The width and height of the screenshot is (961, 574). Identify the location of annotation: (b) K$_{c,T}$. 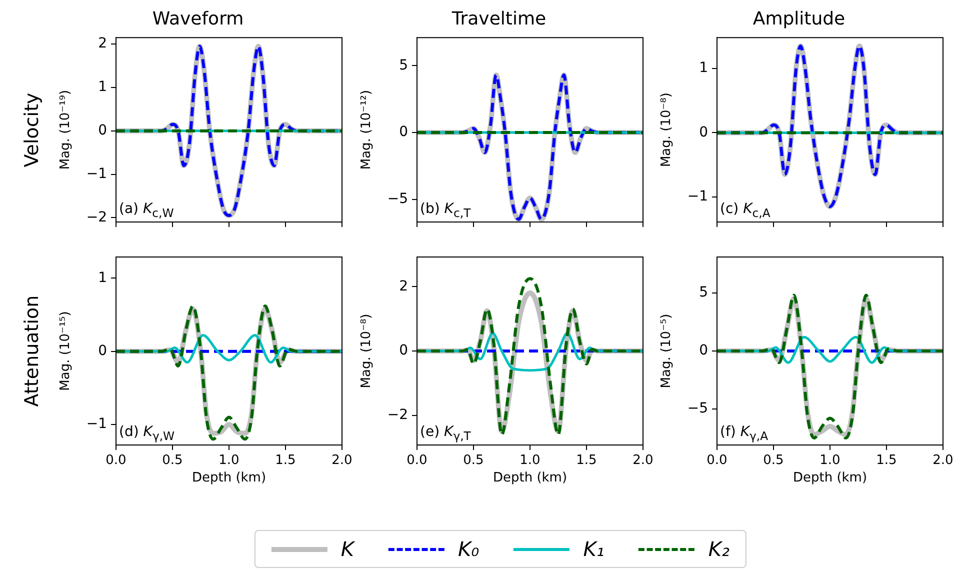
(445, 210).